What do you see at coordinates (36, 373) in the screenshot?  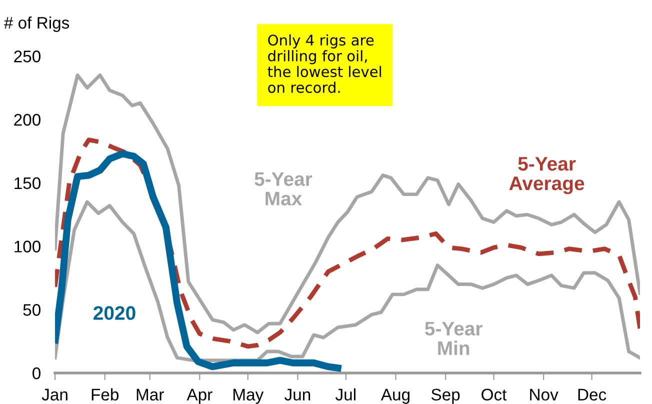 I see `y-tick-label: 0` at bounding box center [36, 373].